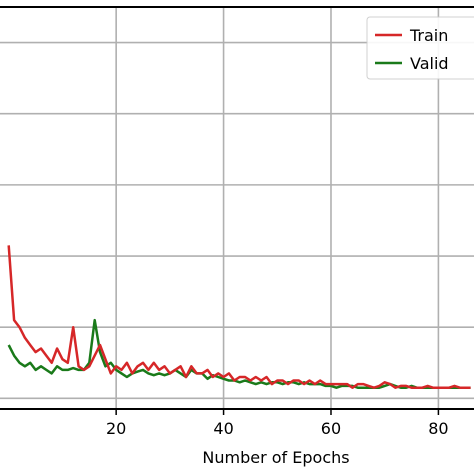 Image resolution: width=474 pixels, height=474 pixels. I want to click on legend: Train Valid, so click(420, 48).